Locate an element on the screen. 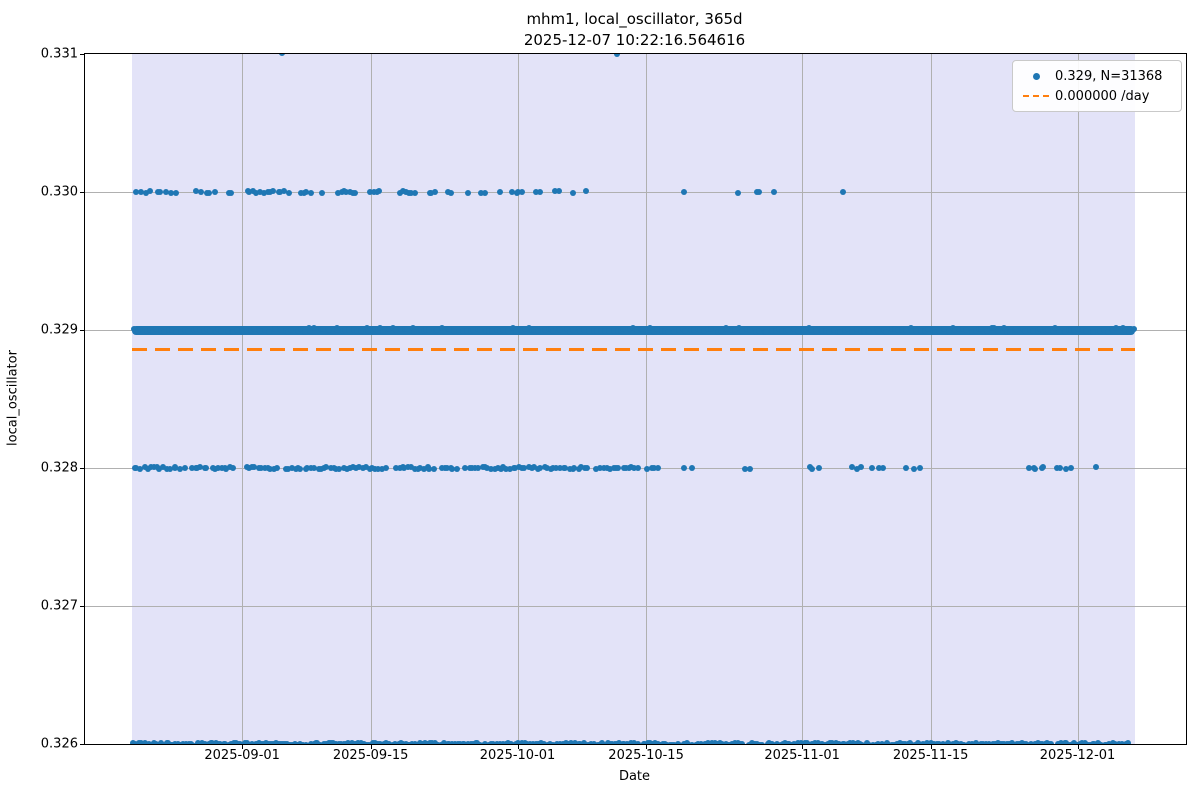 Image resolution: width=1200 pixels, height=800 pixels. y-tick-label: 0.328 is located at coordinates (59, 468).